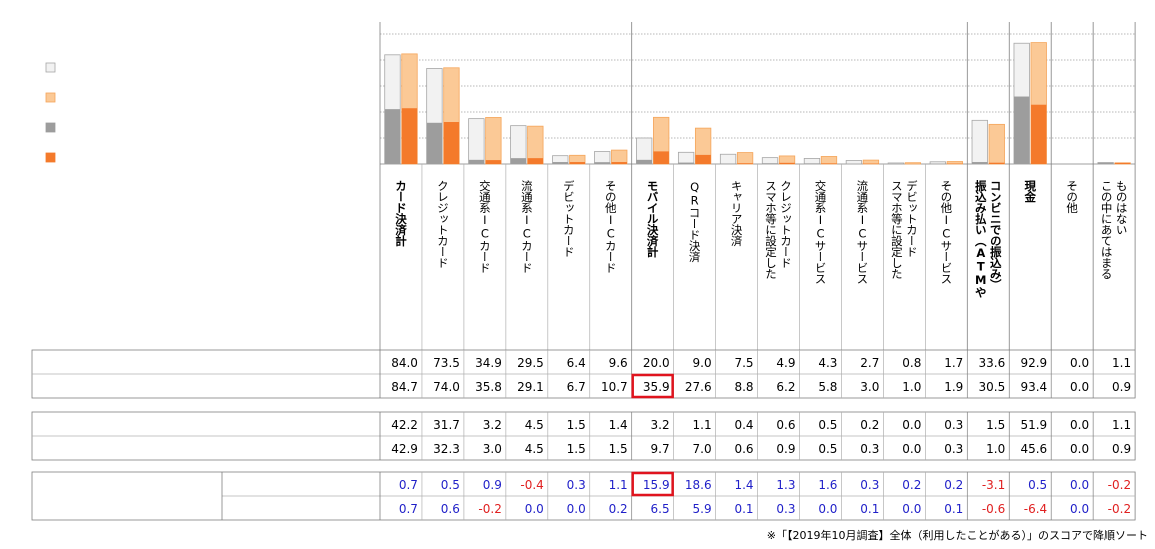 The width and height of the screenshot is (1155, 549). I want to click on table-cell: 4.3, so click(827, 363).